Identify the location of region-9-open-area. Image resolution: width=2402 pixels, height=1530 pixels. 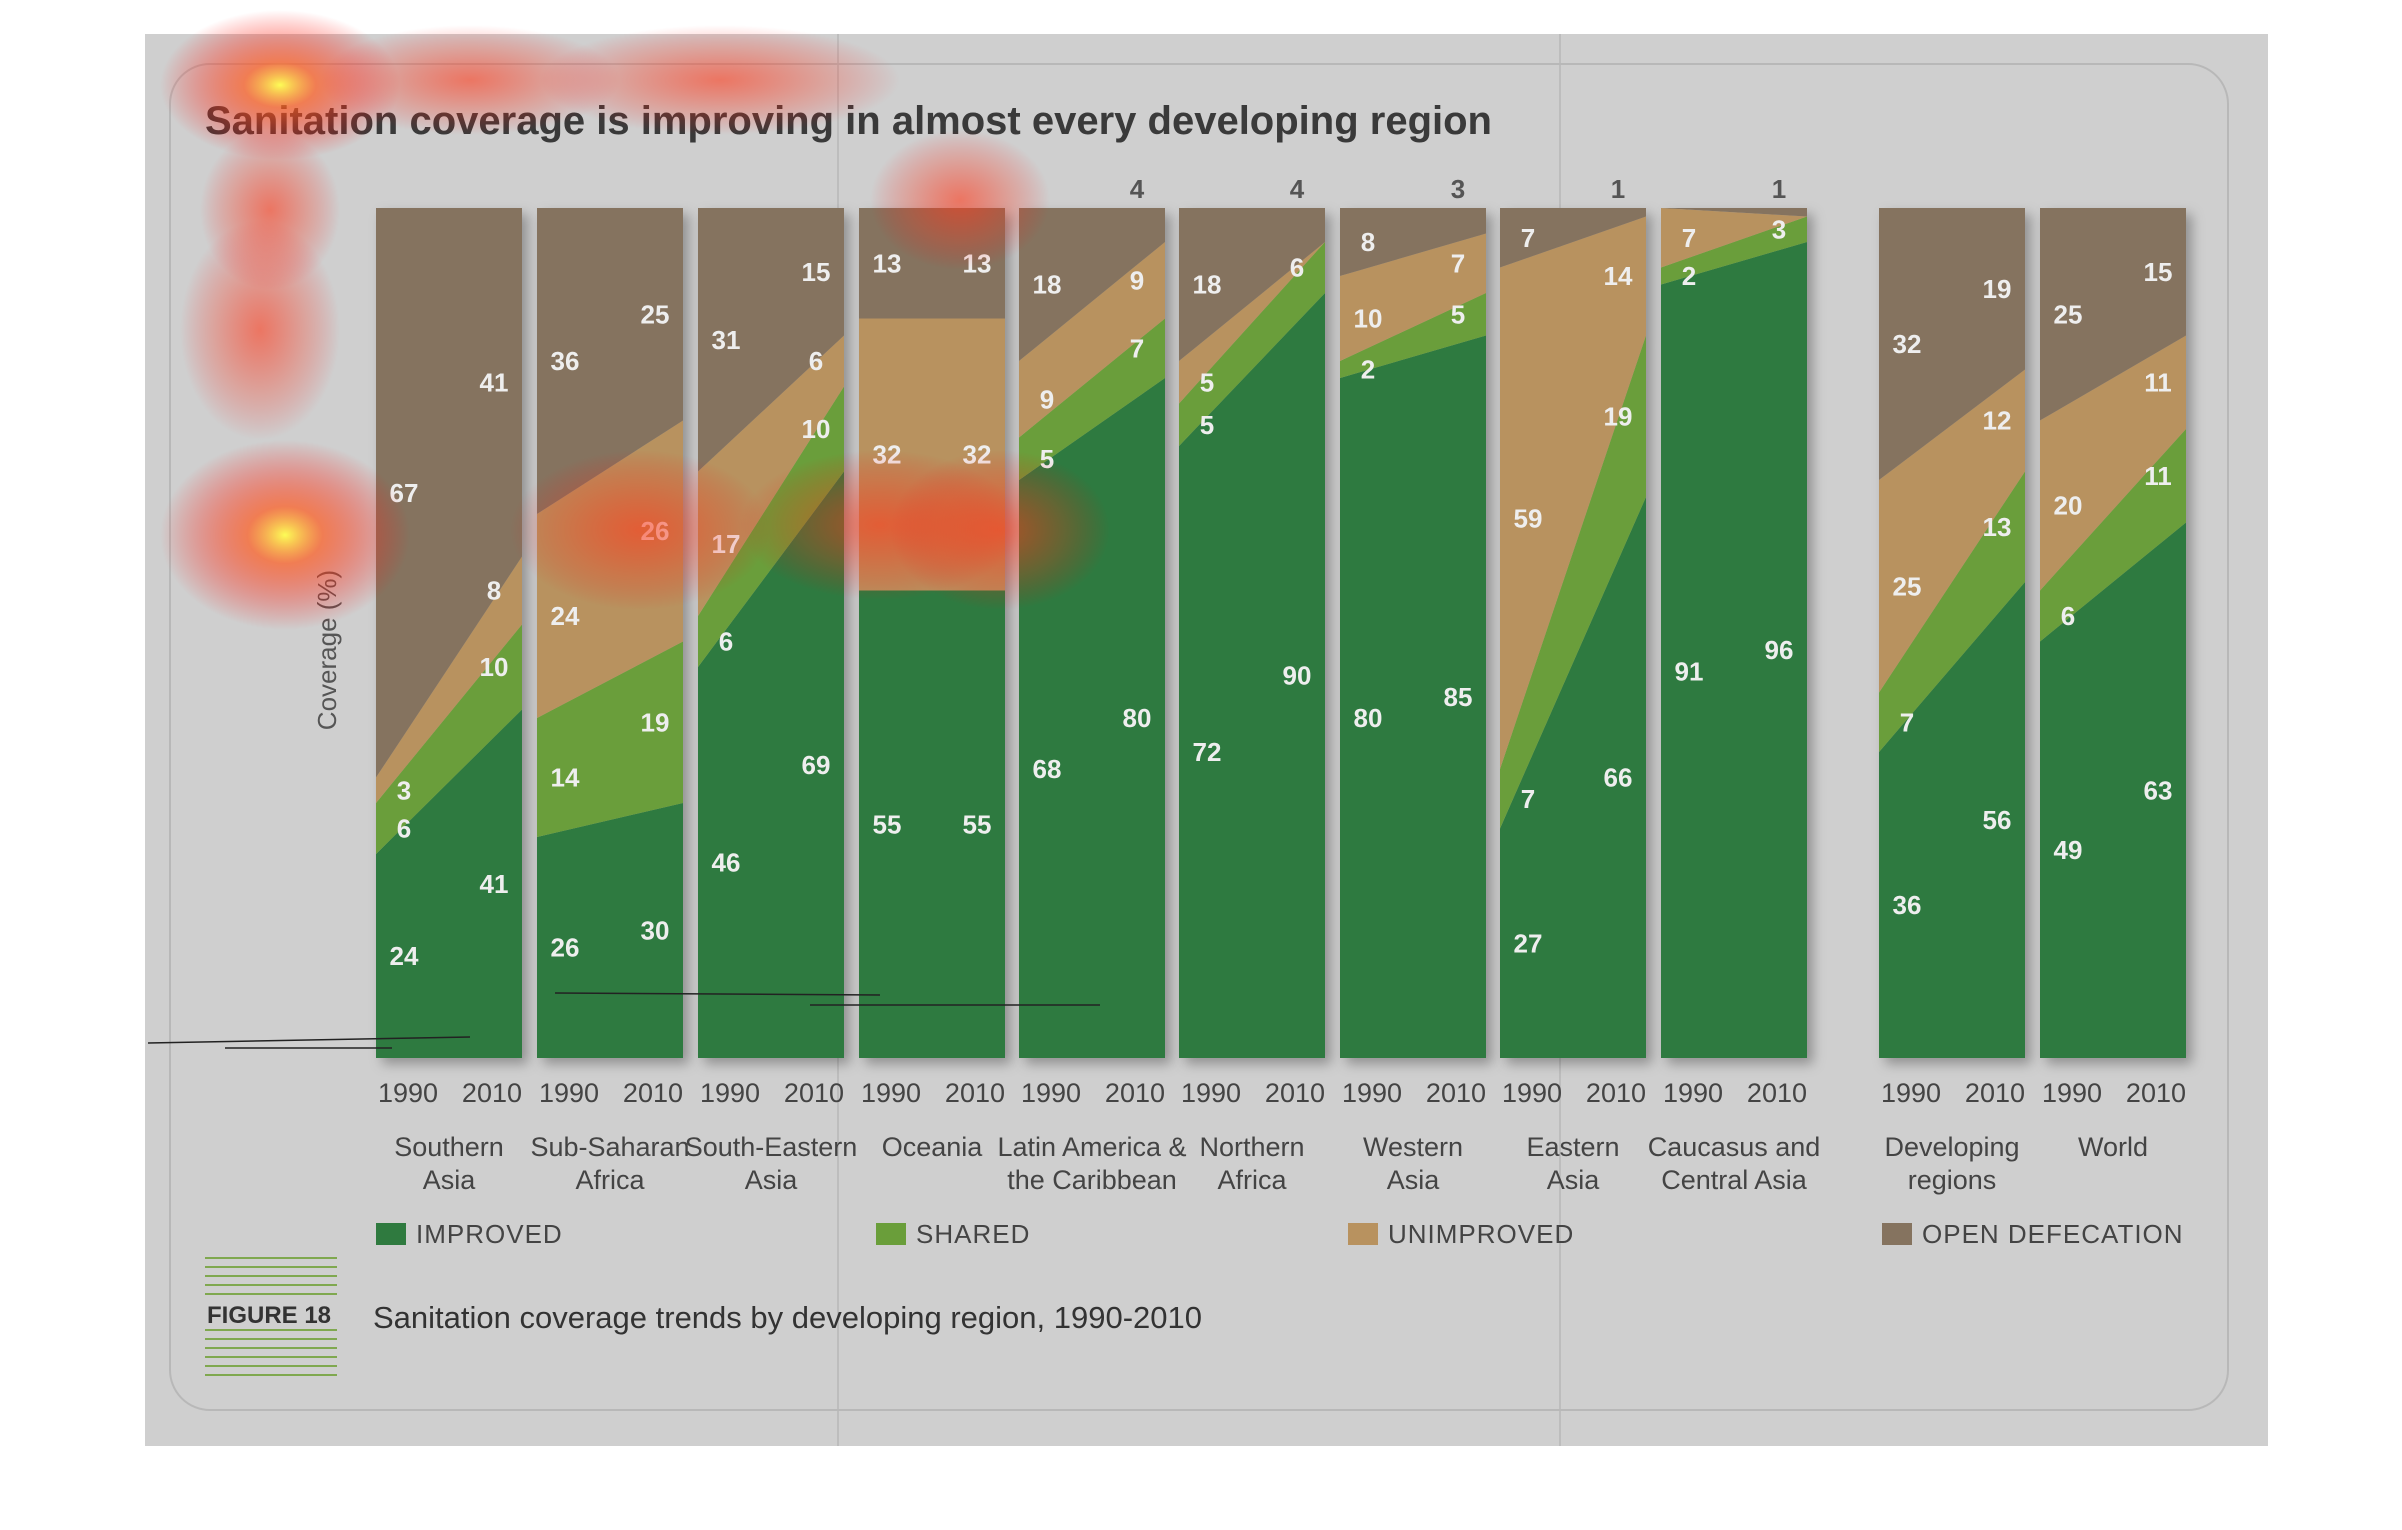
(1952, 344).